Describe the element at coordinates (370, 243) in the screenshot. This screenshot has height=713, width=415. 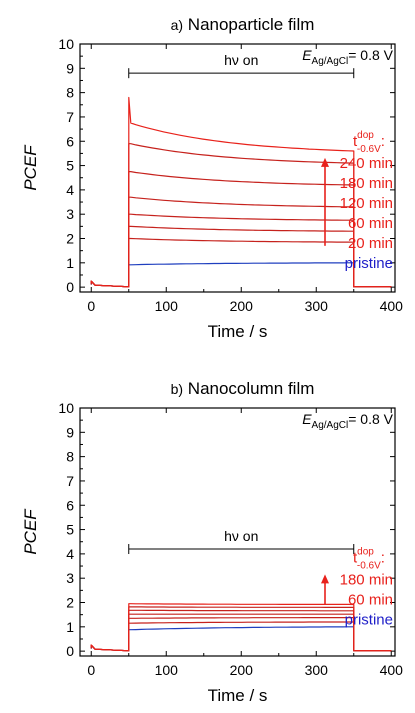
I see `legend-item: 20 min` at that location.